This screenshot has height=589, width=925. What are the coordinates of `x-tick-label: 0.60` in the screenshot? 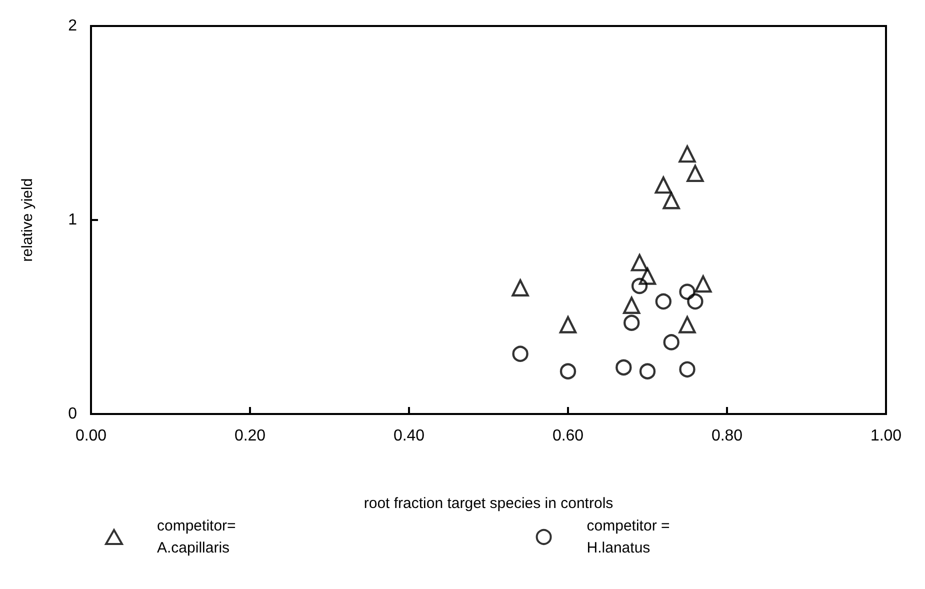 It's located at (568, 436).